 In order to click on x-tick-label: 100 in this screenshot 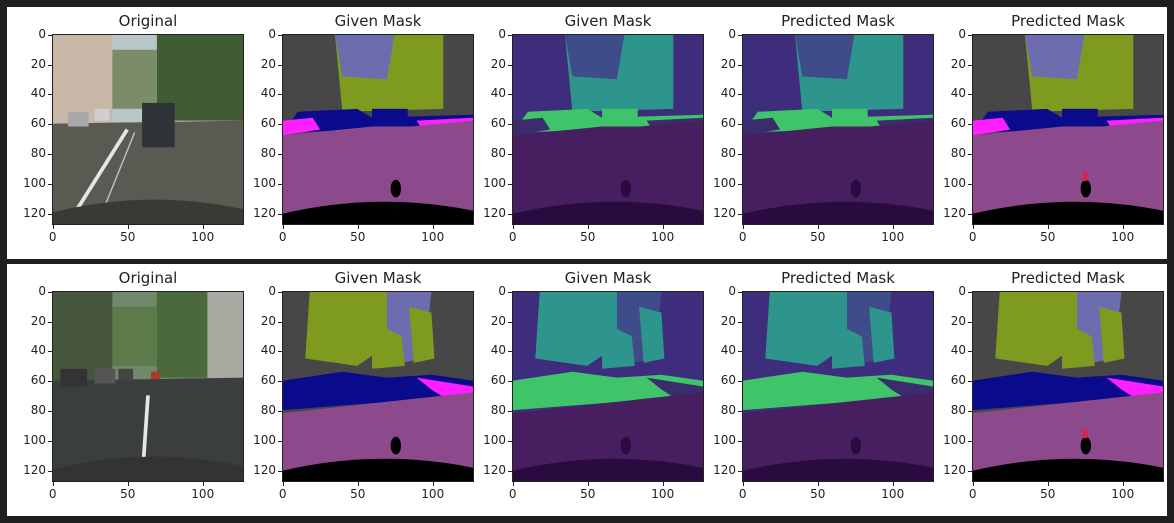, I will do `click(1123, 237)`.